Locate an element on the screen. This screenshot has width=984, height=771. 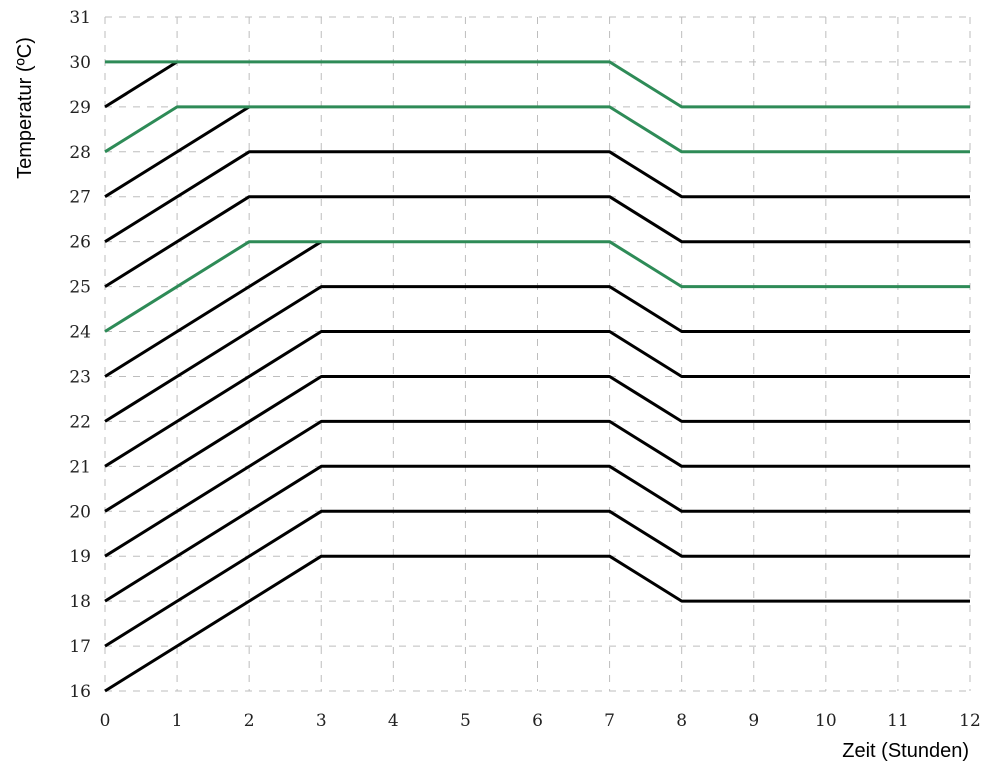
y-tick-label: 21 is located at coordinates (80, 467).